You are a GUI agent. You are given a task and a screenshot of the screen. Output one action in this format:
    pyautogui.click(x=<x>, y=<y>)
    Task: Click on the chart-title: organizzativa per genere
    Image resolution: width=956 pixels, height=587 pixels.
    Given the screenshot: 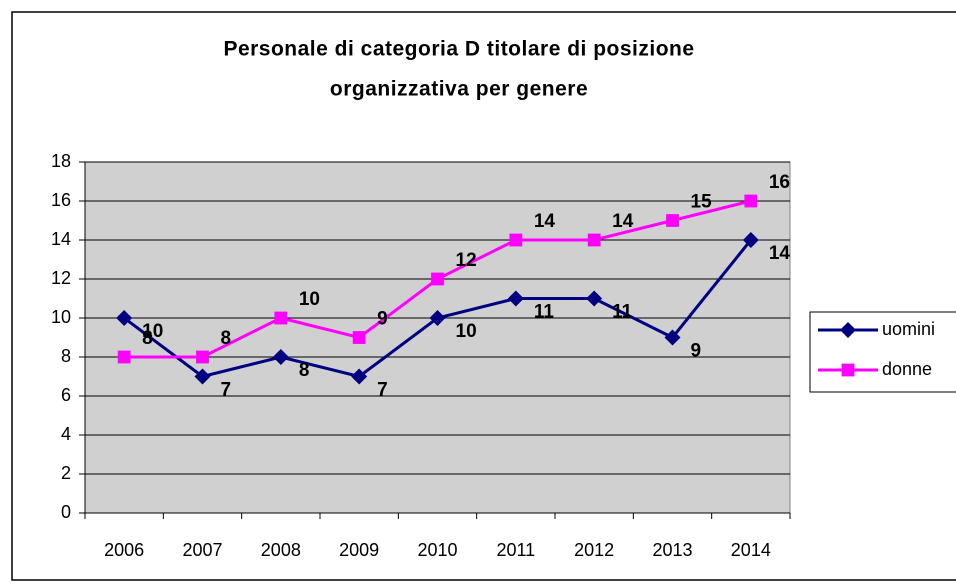 What is the action you would take?
    pyautogui.click(x=459, y=89)
    